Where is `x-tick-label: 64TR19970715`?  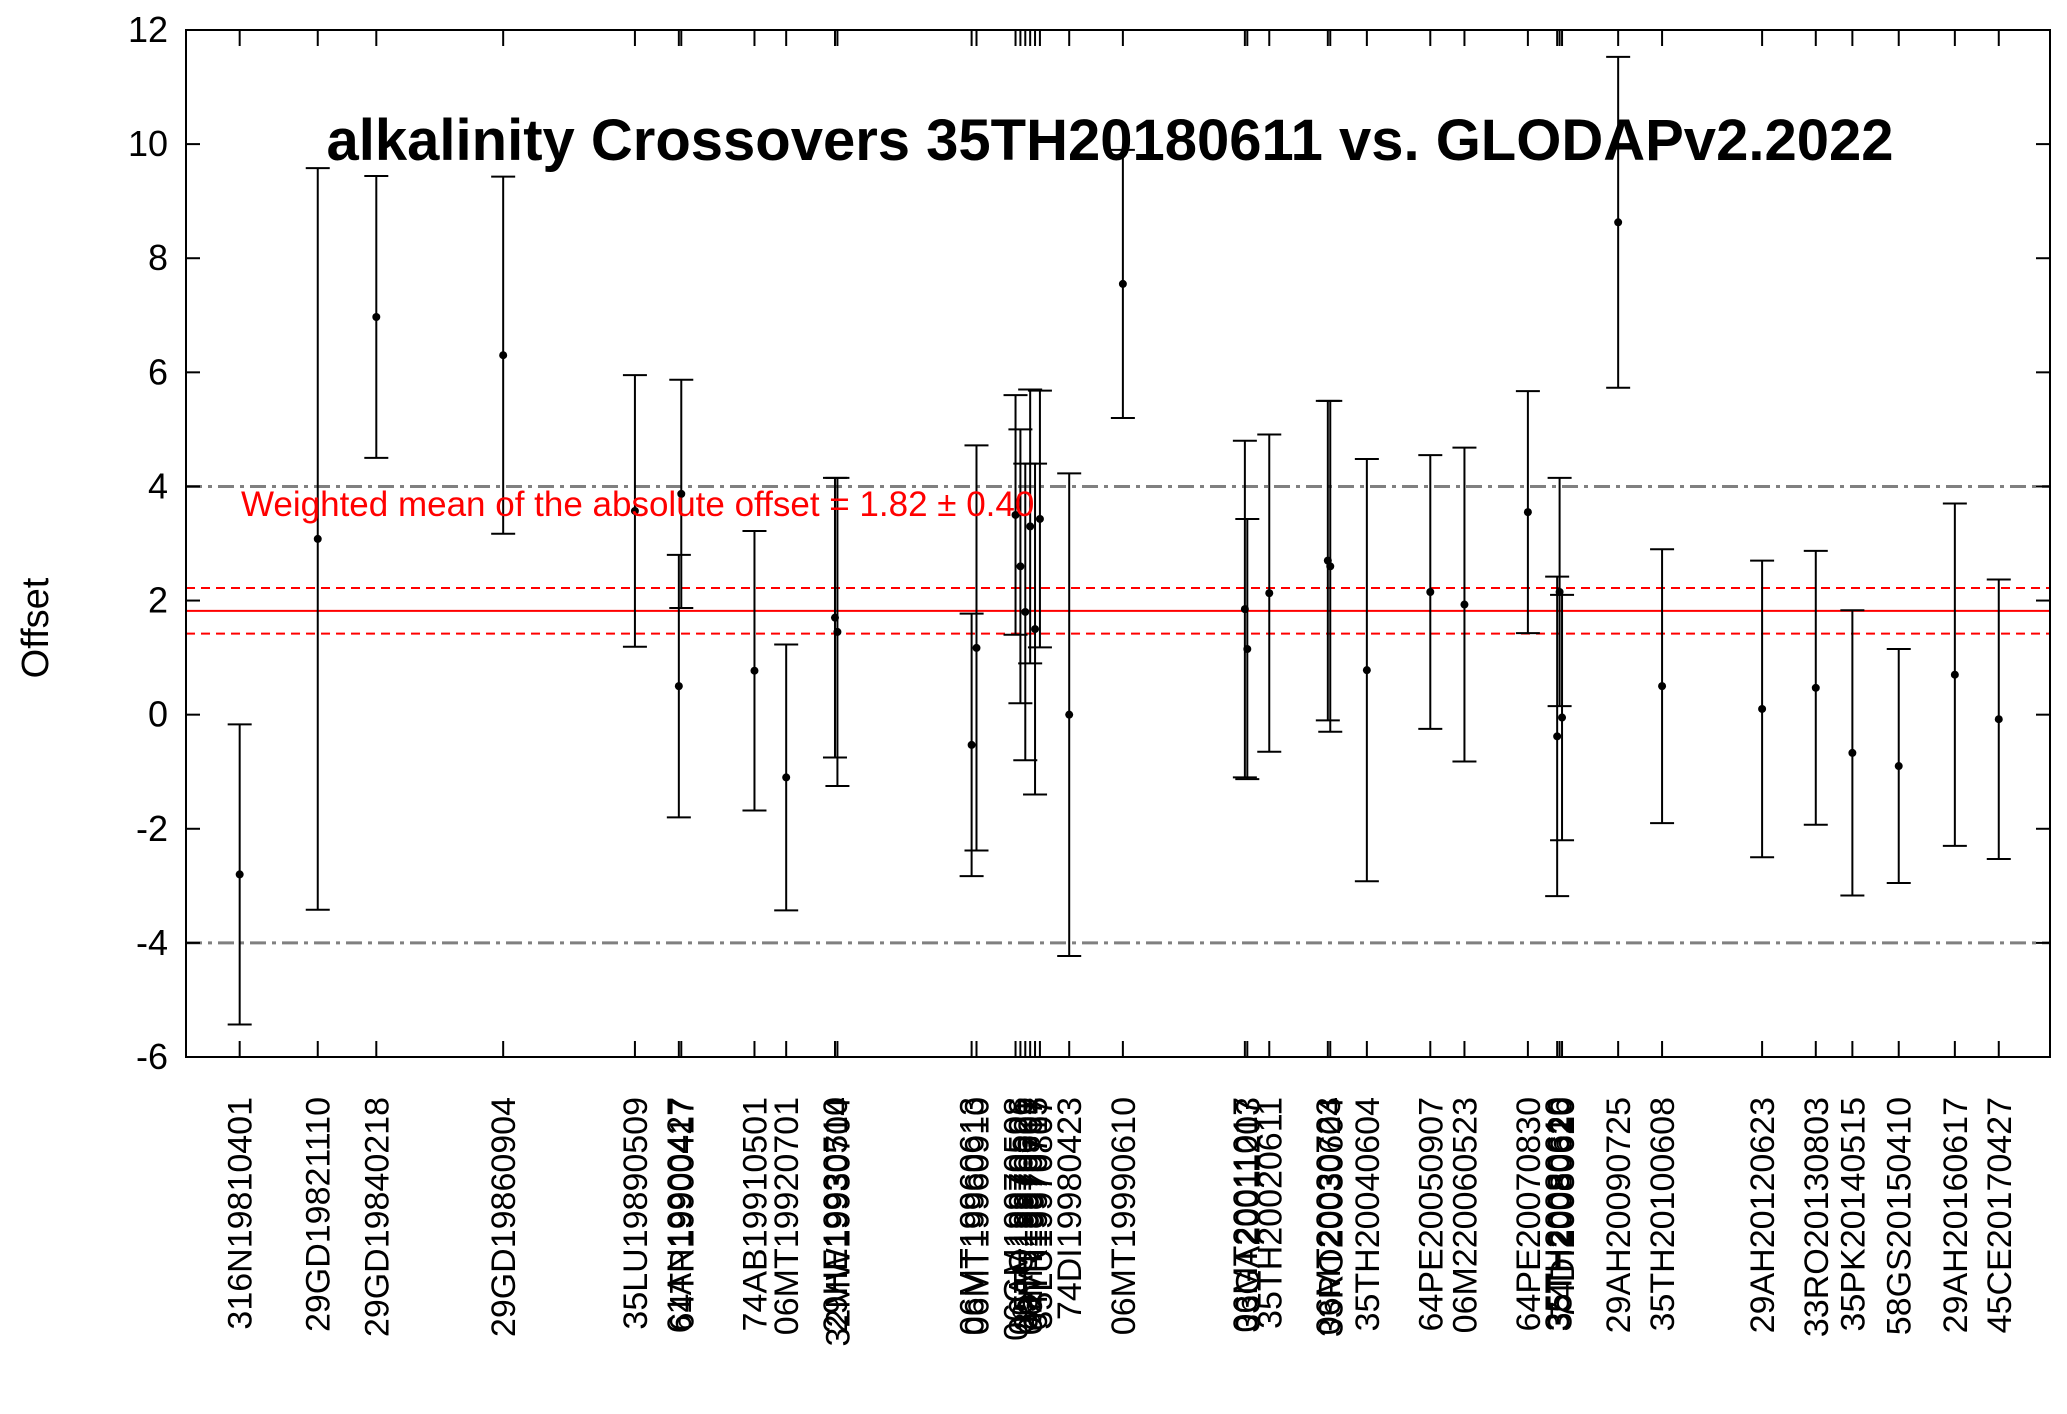 x-tick-label: 64TR19970715 is located at coordinates (1036, 1214).